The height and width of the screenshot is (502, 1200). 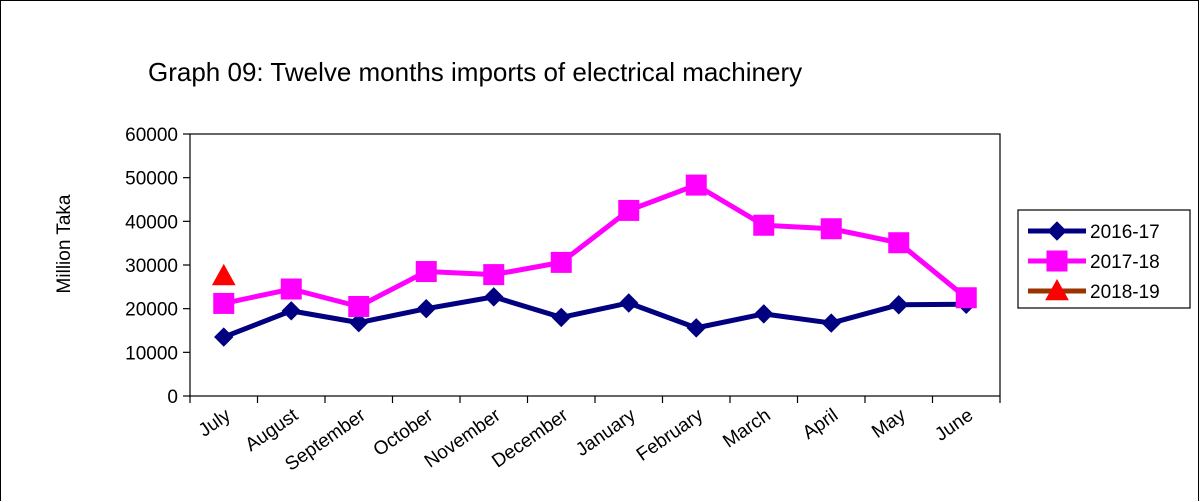 What do you see at coordinates (820, 424) in the screenshot?
I see `x-tick-label: April` at bounding box center [820, 424].